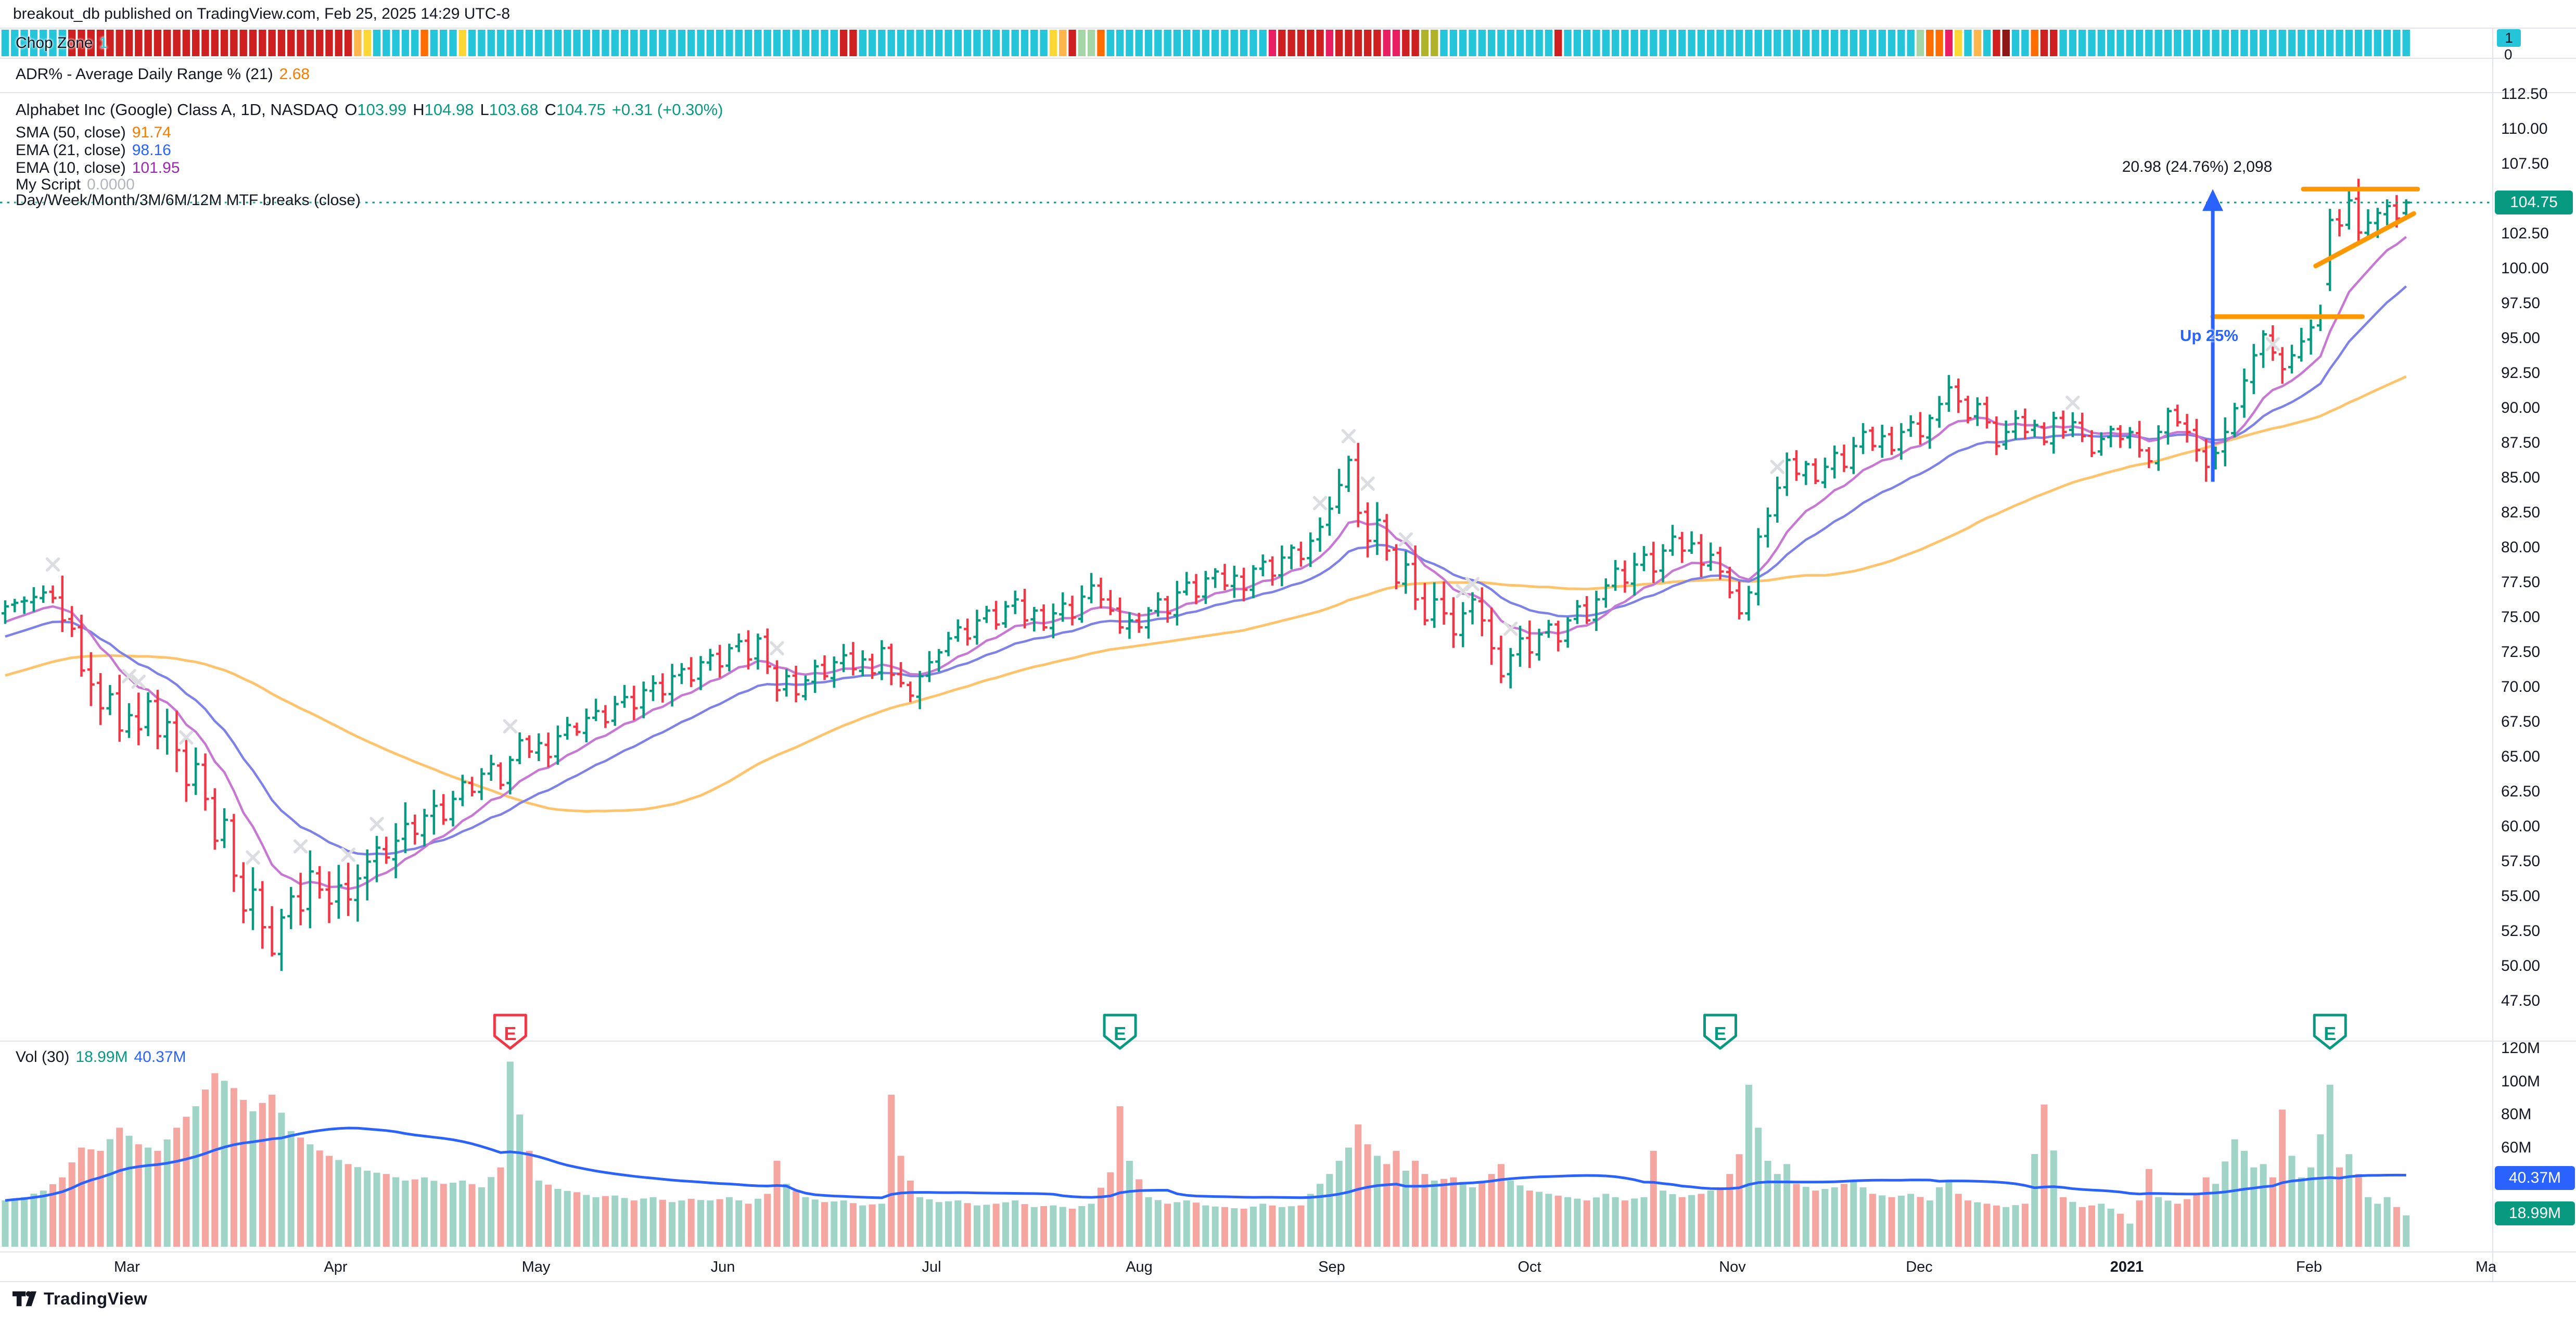  Describe the element at coordinates (2508, 54) in the screenshot. I see `chop-zone-axis-zero: 0` at that location.